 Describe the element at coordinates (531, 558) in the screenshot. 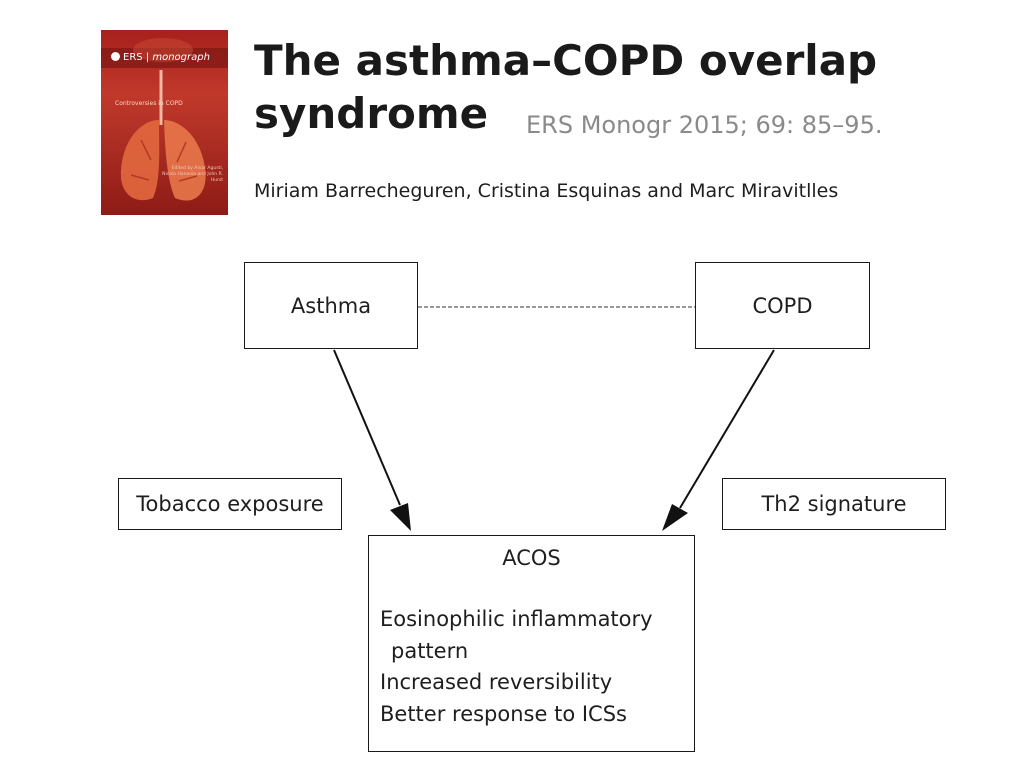

I see `acos-title: ACOS` at that location.